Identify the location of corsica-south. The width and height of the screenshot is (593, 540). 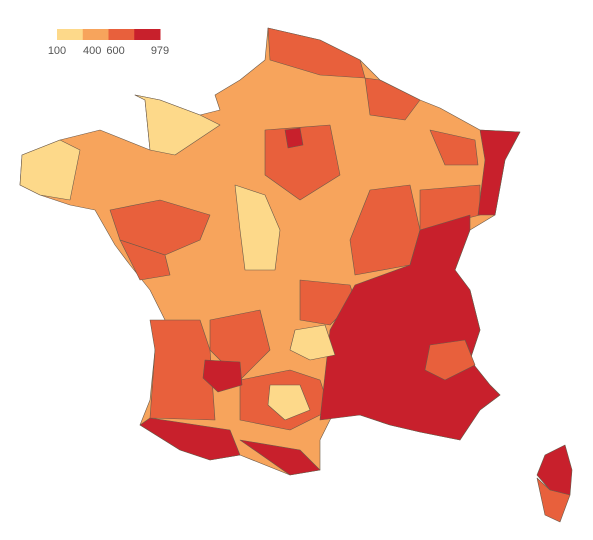
(553, 500).